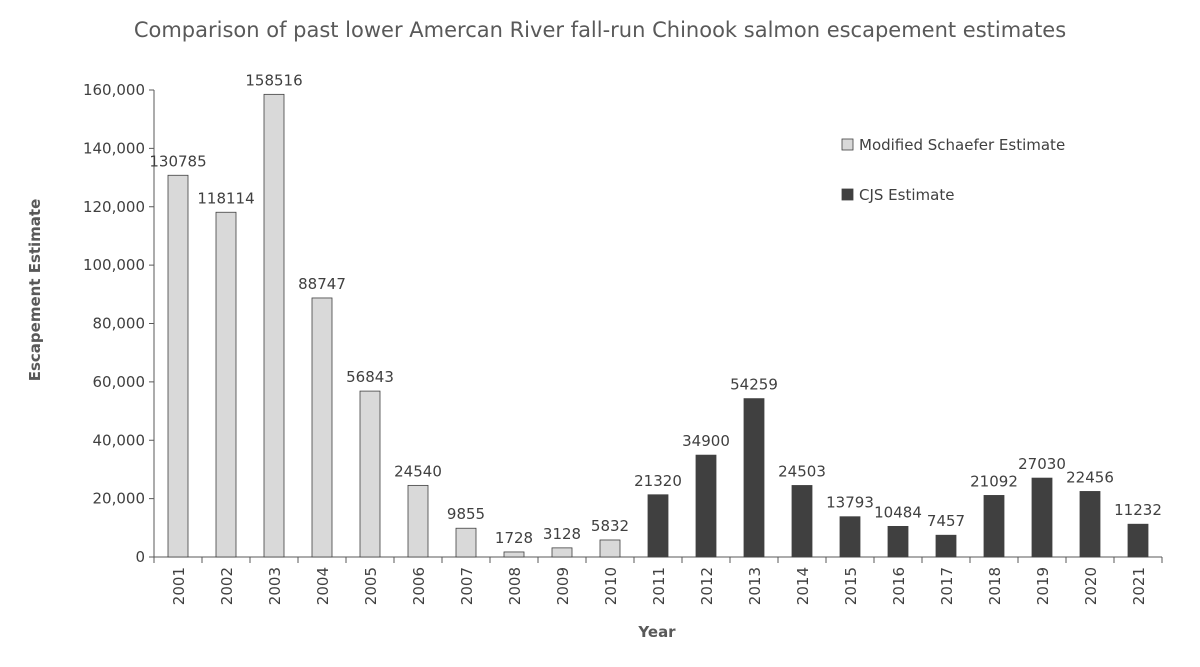  I want to click on data-label-2021: 11232, so click(1138, 510).